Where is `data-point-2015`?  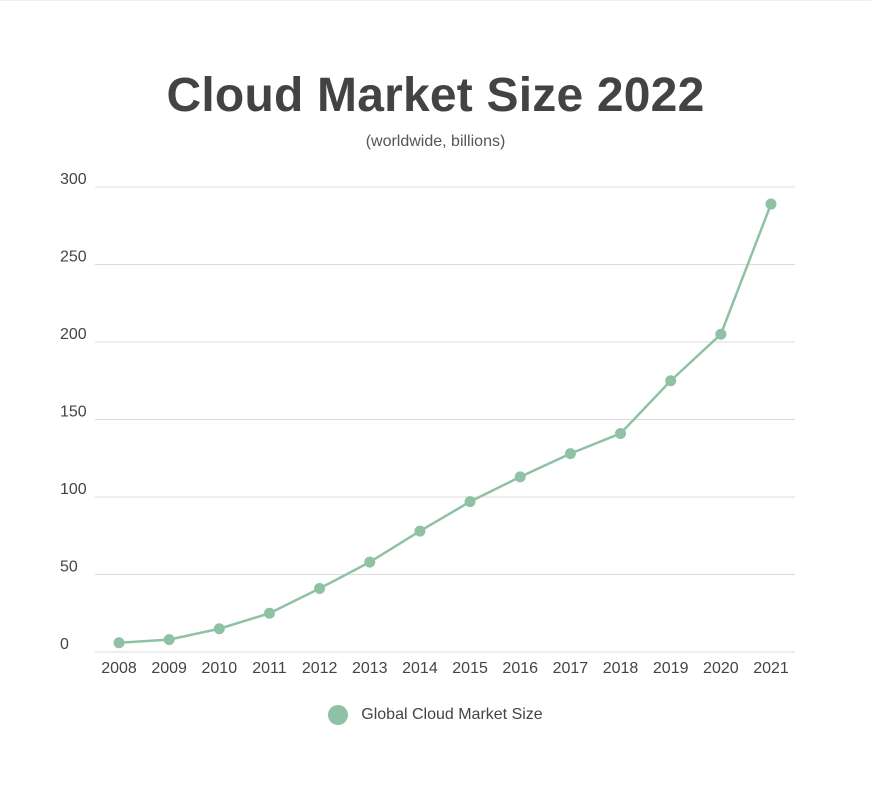
data-point-2015 is located at coordinates (470, 502).